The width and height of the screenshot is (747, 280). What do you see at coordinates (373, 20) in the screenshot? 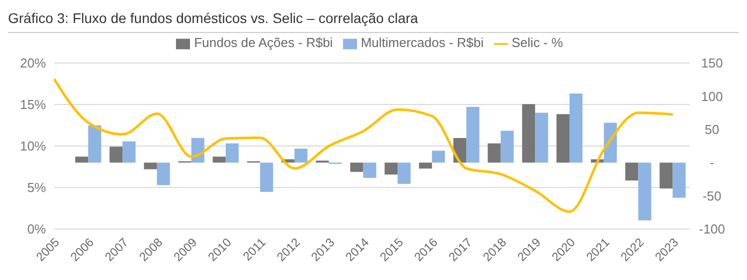
I see `chart-title: Gráfico 3: Fluxo de fundos domésticos vs. Selic – correlação clara` at bounding box center [373, 20].